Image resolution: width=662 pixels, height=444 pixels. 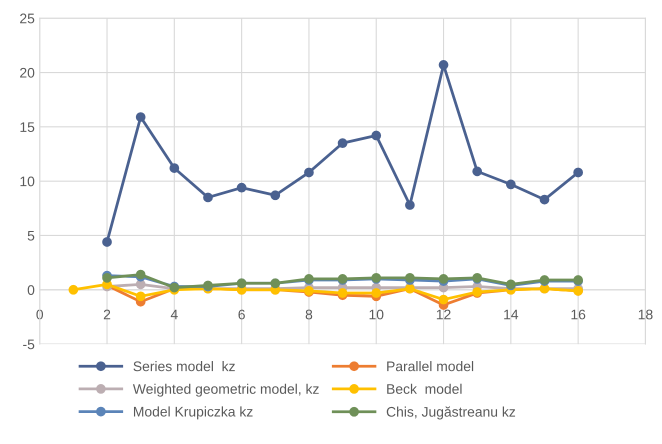 What do you see at coordinates (107, 315) in the screenshot?
I see `x-tick-label: 2` at bounding box center [107, 315].